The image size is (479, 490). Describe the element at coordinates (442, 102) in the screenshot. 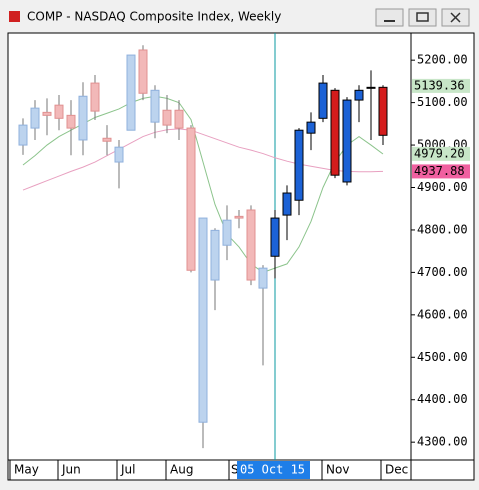

I see `y-tick-label: 5100.00` at that location.